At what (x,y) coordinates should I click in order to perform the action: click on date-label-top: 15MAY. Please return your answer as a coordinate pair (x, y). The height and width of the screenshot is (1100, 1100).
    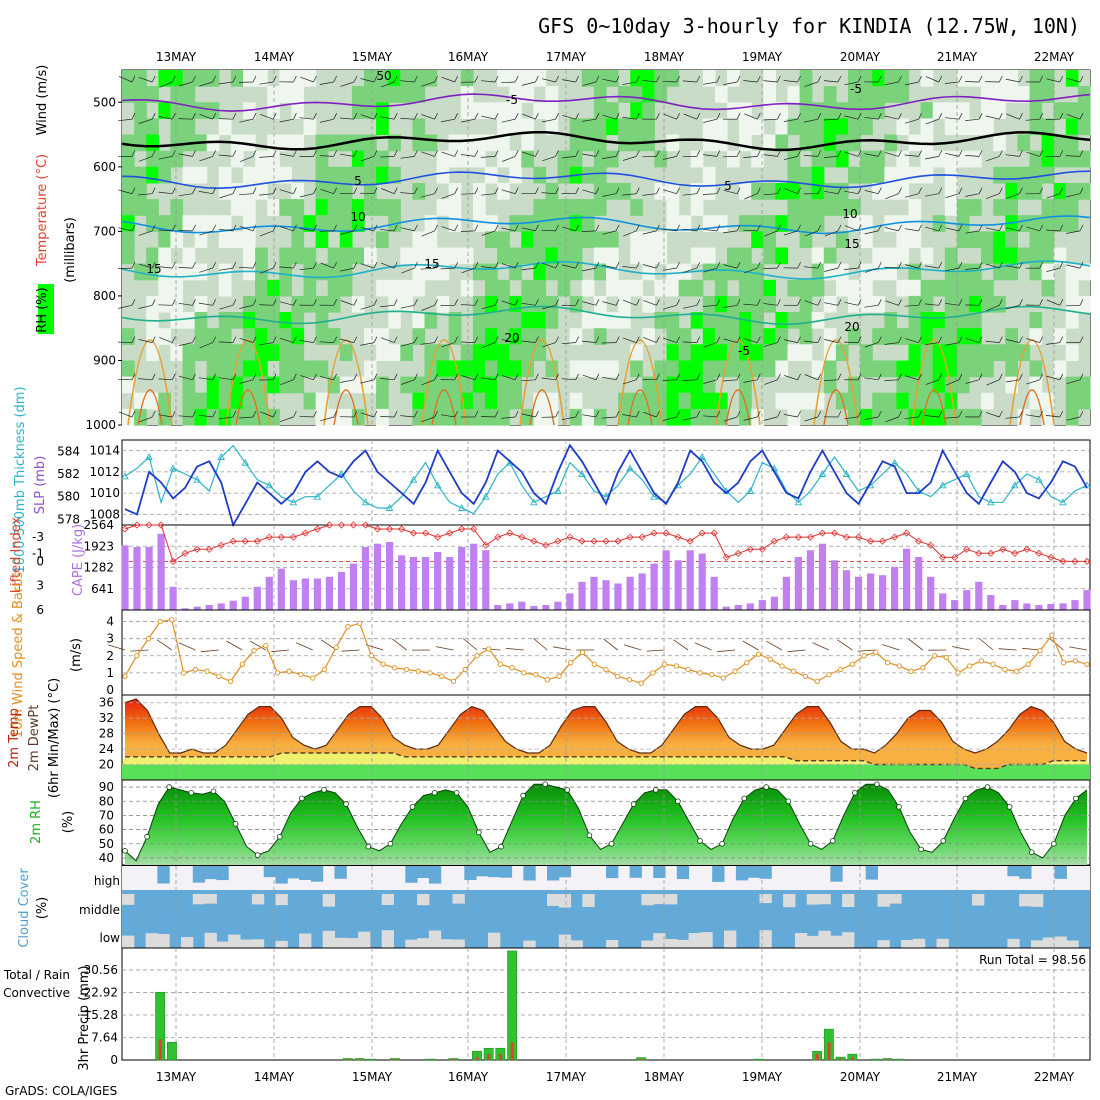
    Looking at the image, I should click on (372, 57).